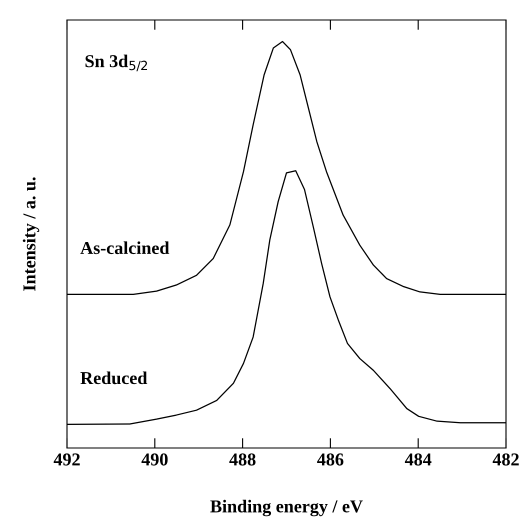 This screenshot has width=531, height=523. What do you see at coordinates (125, 247) in the screenshot?
I see `series-label: As-calcined` at bounding box center [125, 247].